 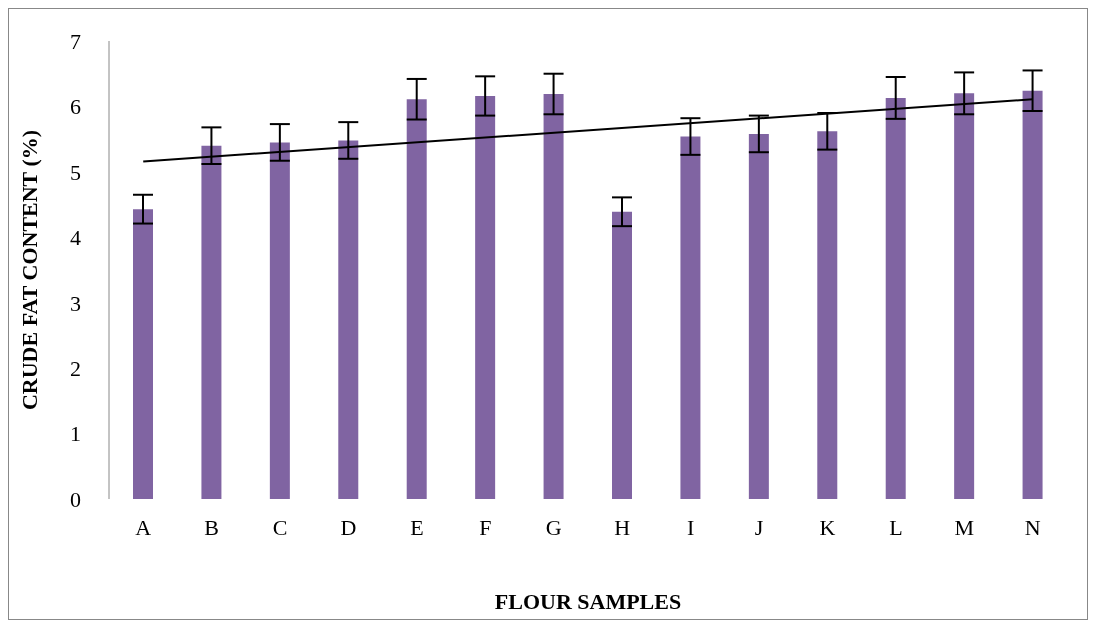 I want to click on x-tick-label: E, so click(x=417, y=527).